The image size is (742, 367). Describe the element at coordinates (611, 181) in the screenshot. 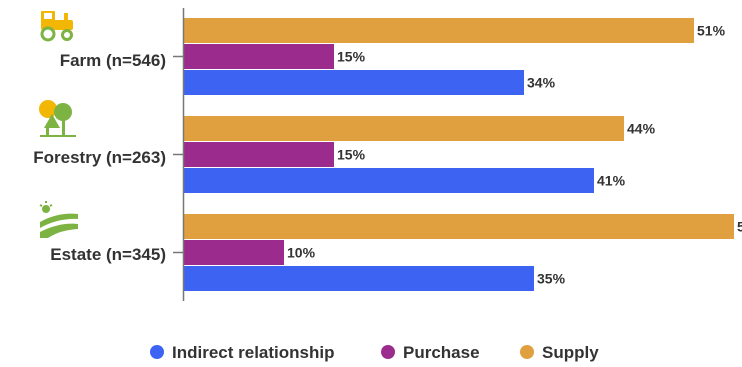

I see `data-label: 41%` at that location.